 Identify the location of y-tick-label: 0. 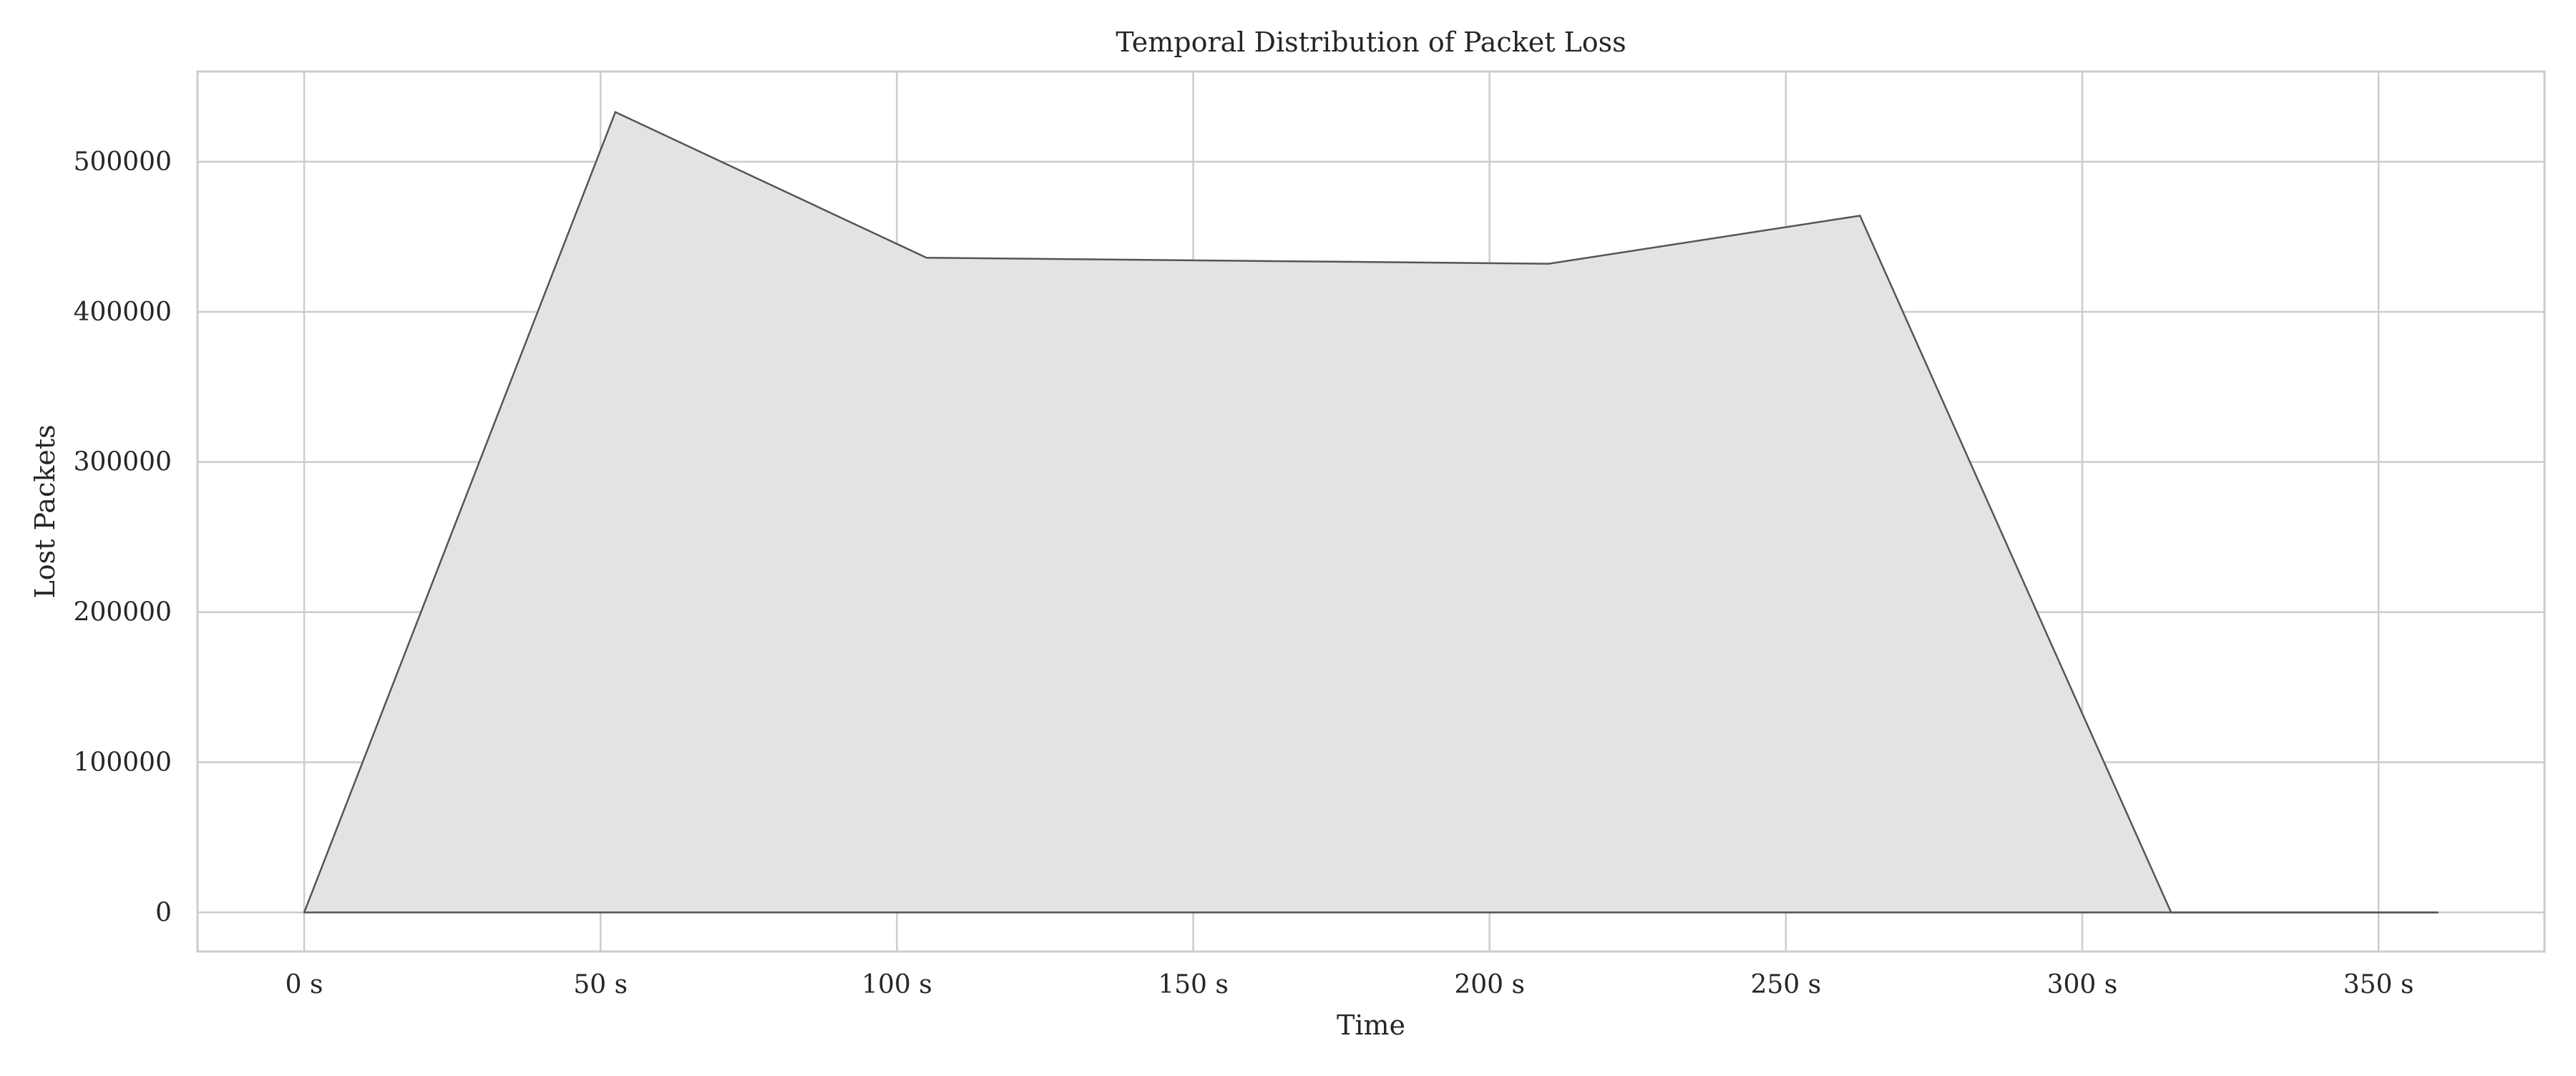
(163, 913).